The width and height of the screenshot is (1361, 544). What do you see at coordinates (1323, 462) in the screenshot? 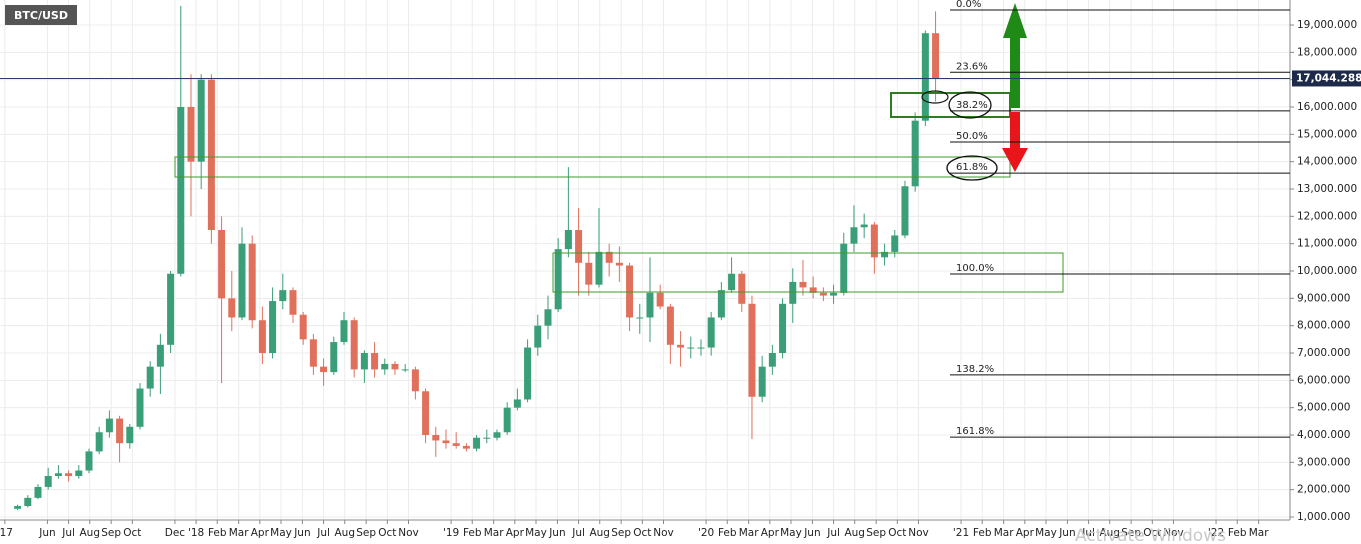
I see `y-tick-label: 3,000.000` at bounding box center [1323, 462].